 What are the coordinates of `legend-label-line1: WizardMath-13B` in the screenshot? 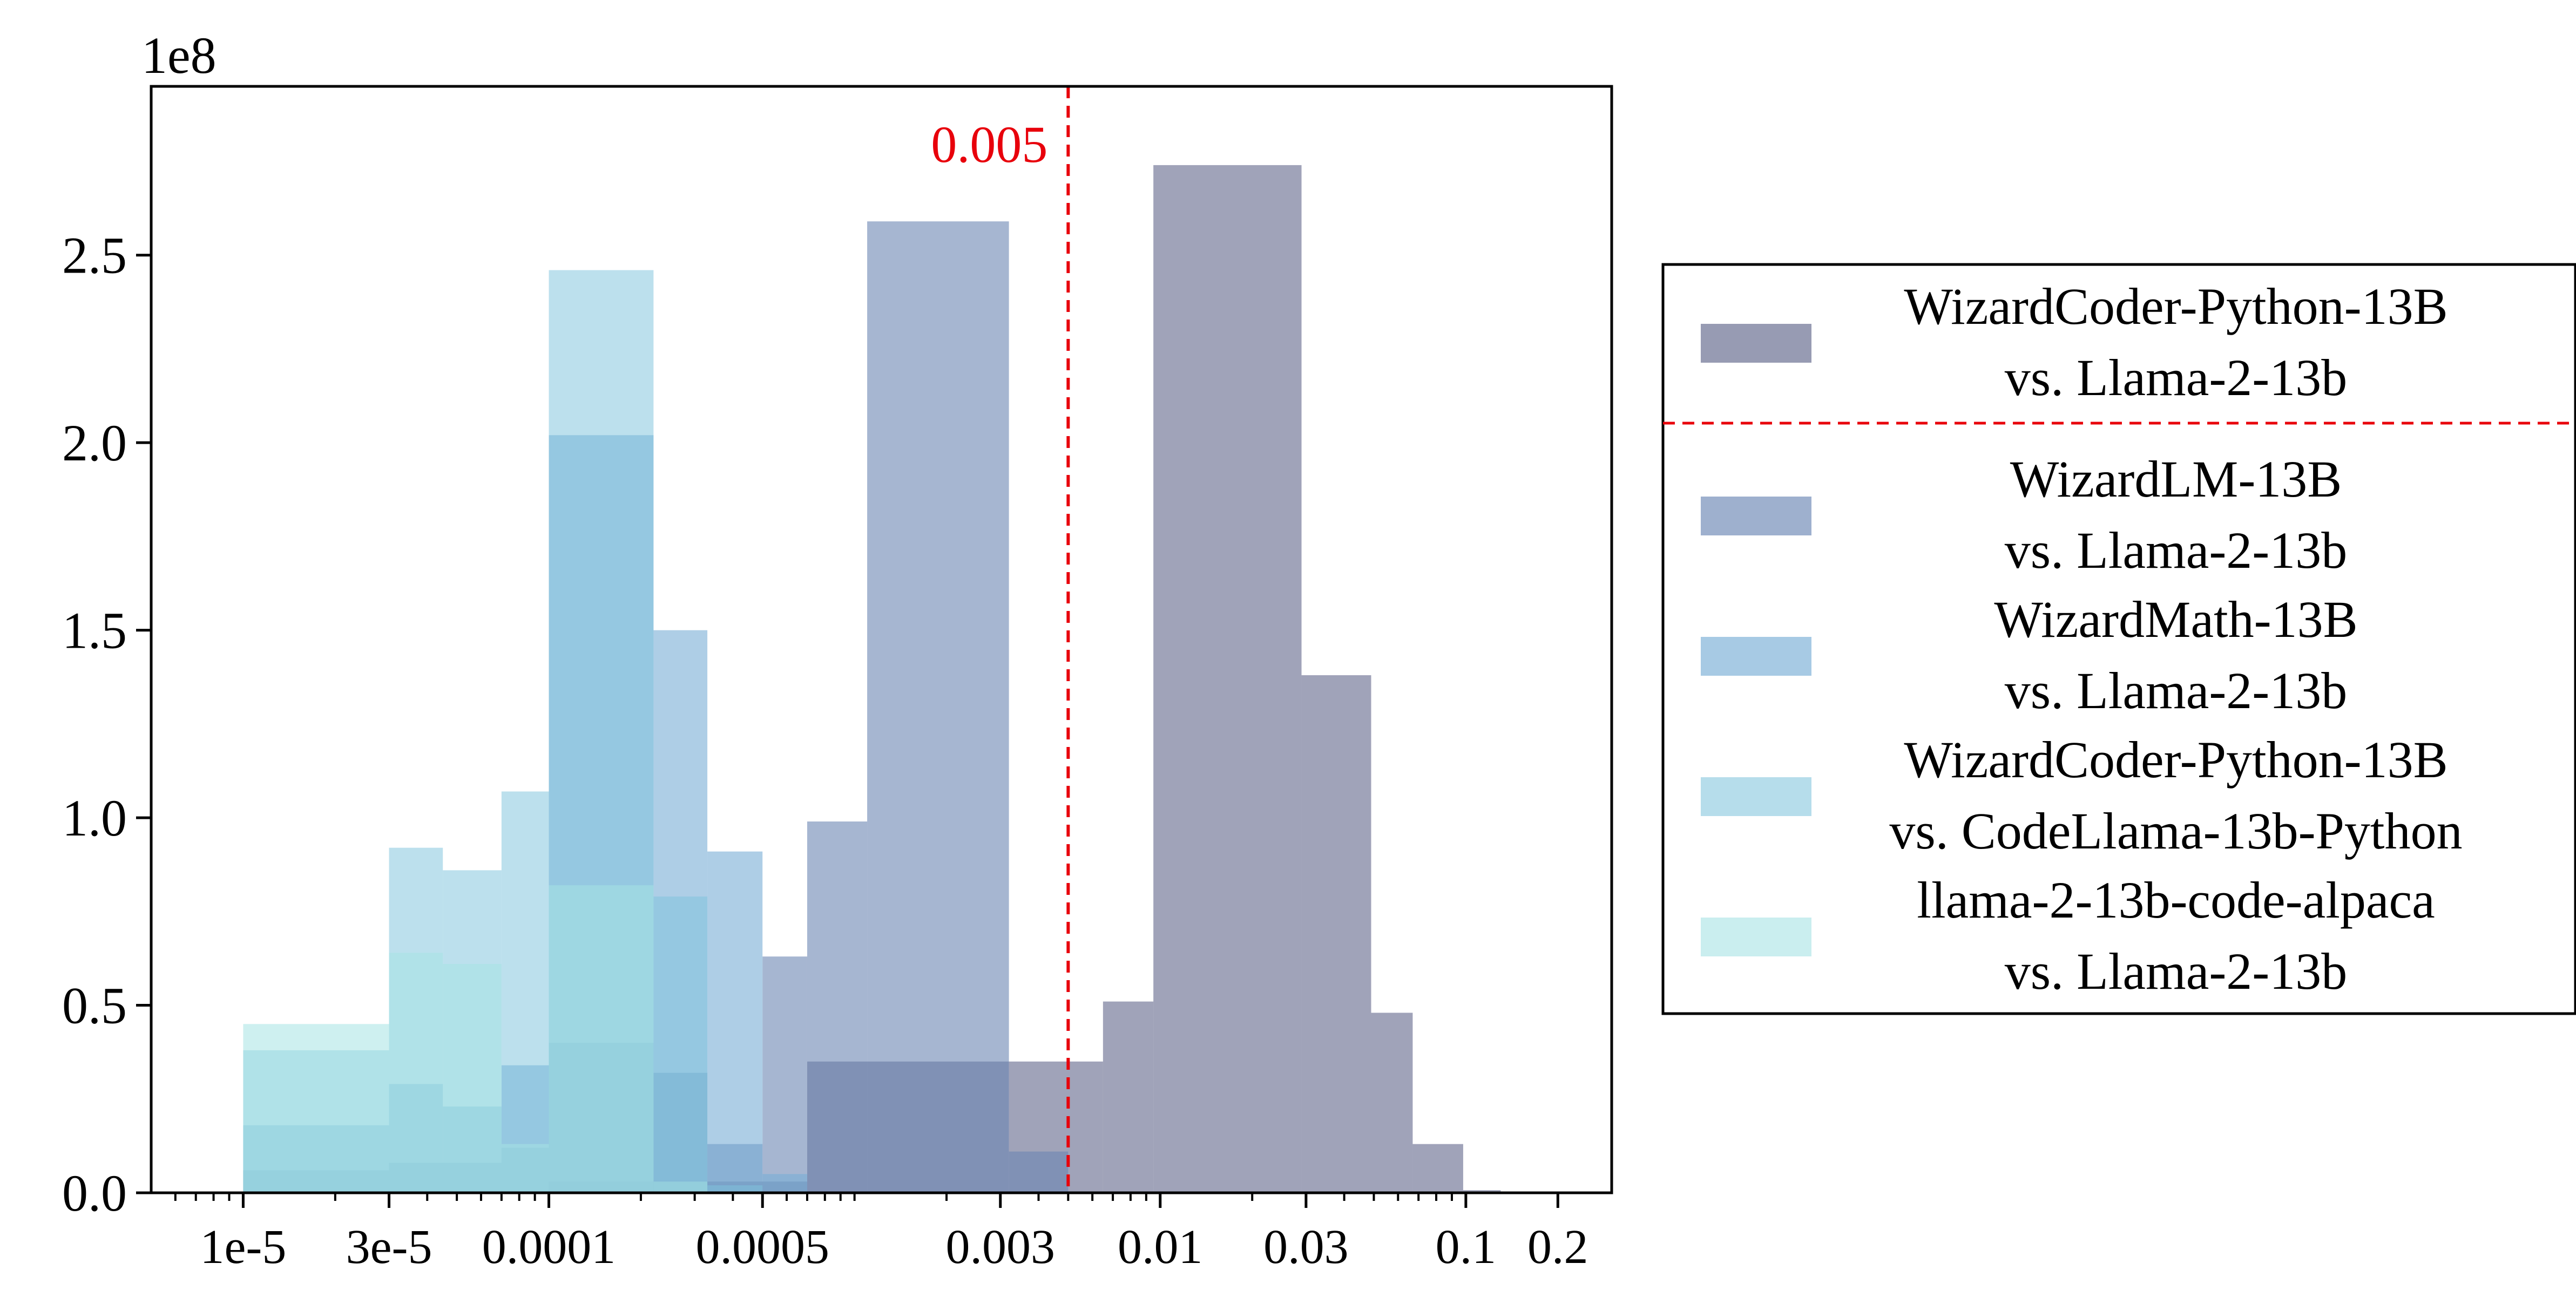 It's located at (2175, 619).